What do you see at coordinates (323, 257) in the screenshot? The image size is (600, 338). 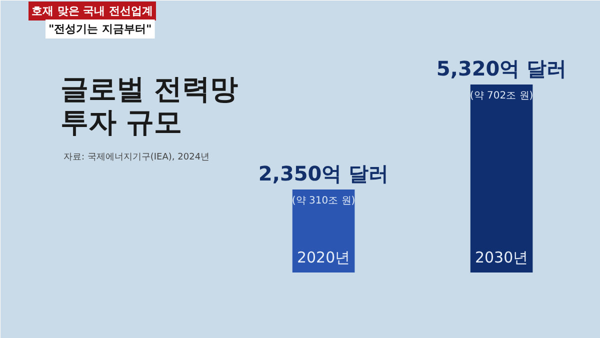 I see `x-tick-label: 2020년` at bounding box center [323, 257].